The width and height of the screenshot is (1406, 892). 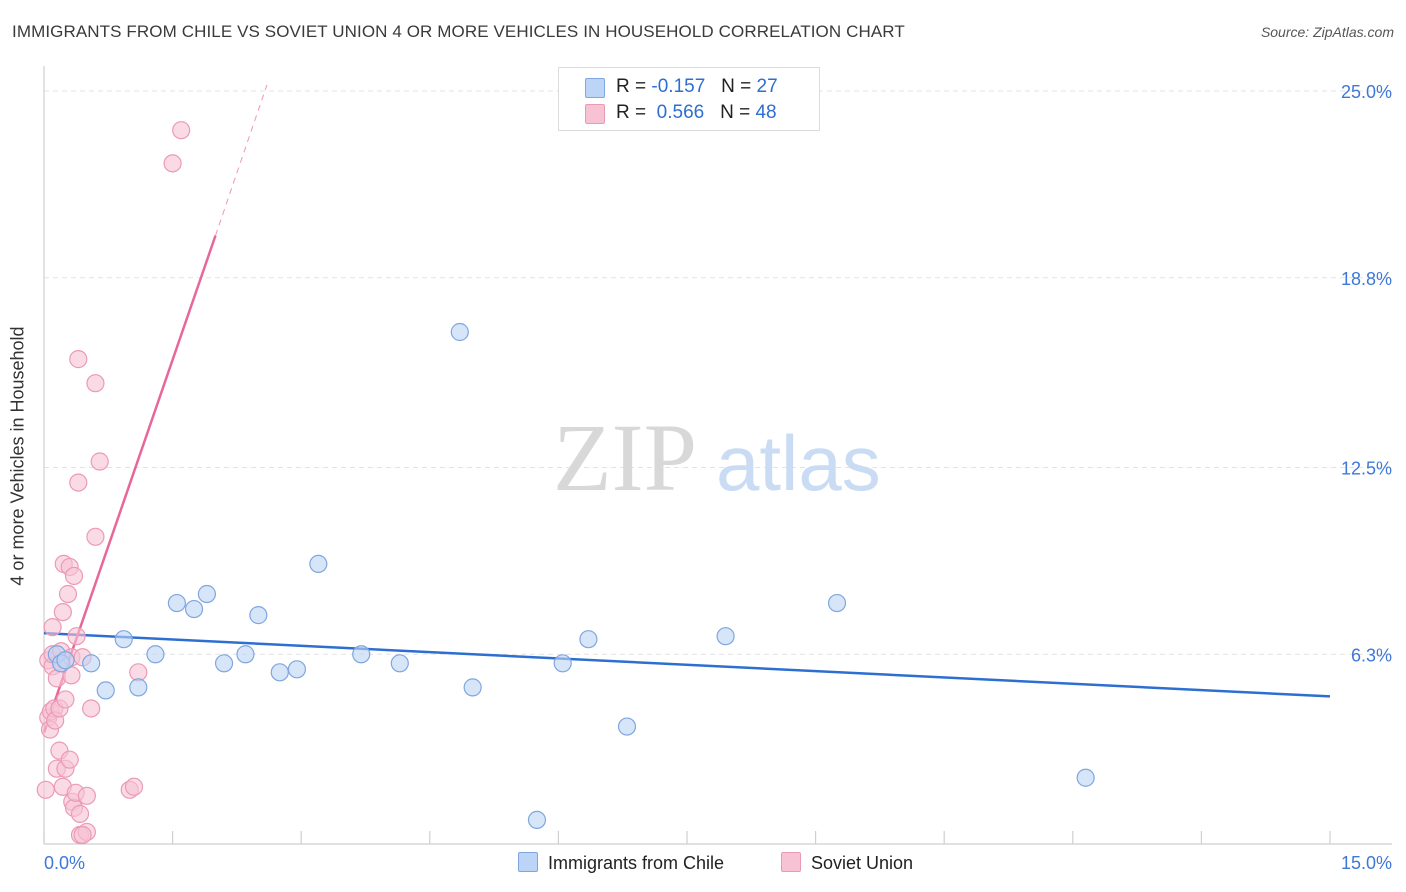 I want to click on y-tick-label: 6.3%, so click(x=1371, y=655).